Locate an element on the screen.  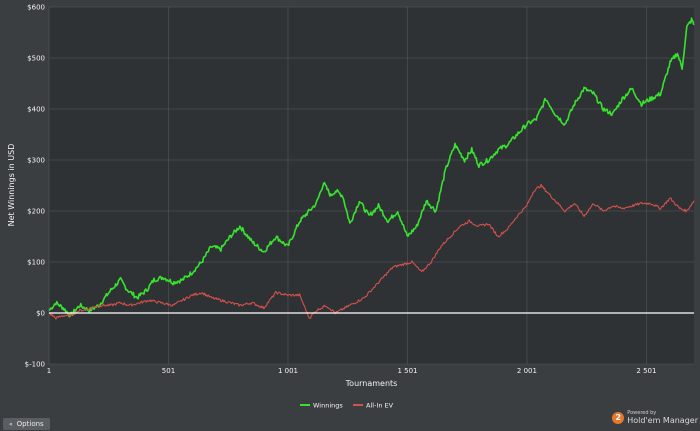
legend: Winnings All-In EV is located at coordinates (347, 406).